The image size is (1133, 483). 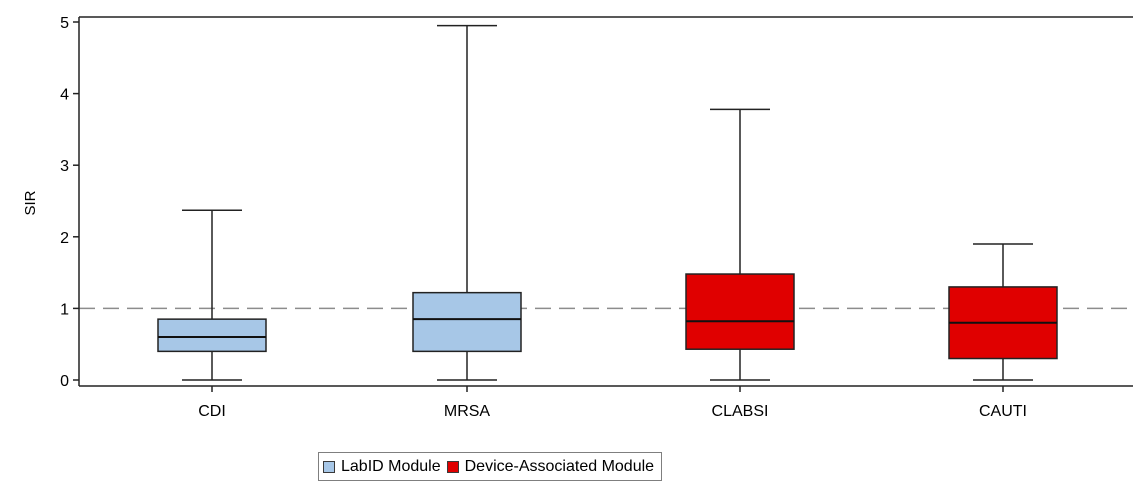 What do you see at coordinates (467, 322) in the screenshot?
I see `box-body-mrsa` at bounding box center [467, 322].